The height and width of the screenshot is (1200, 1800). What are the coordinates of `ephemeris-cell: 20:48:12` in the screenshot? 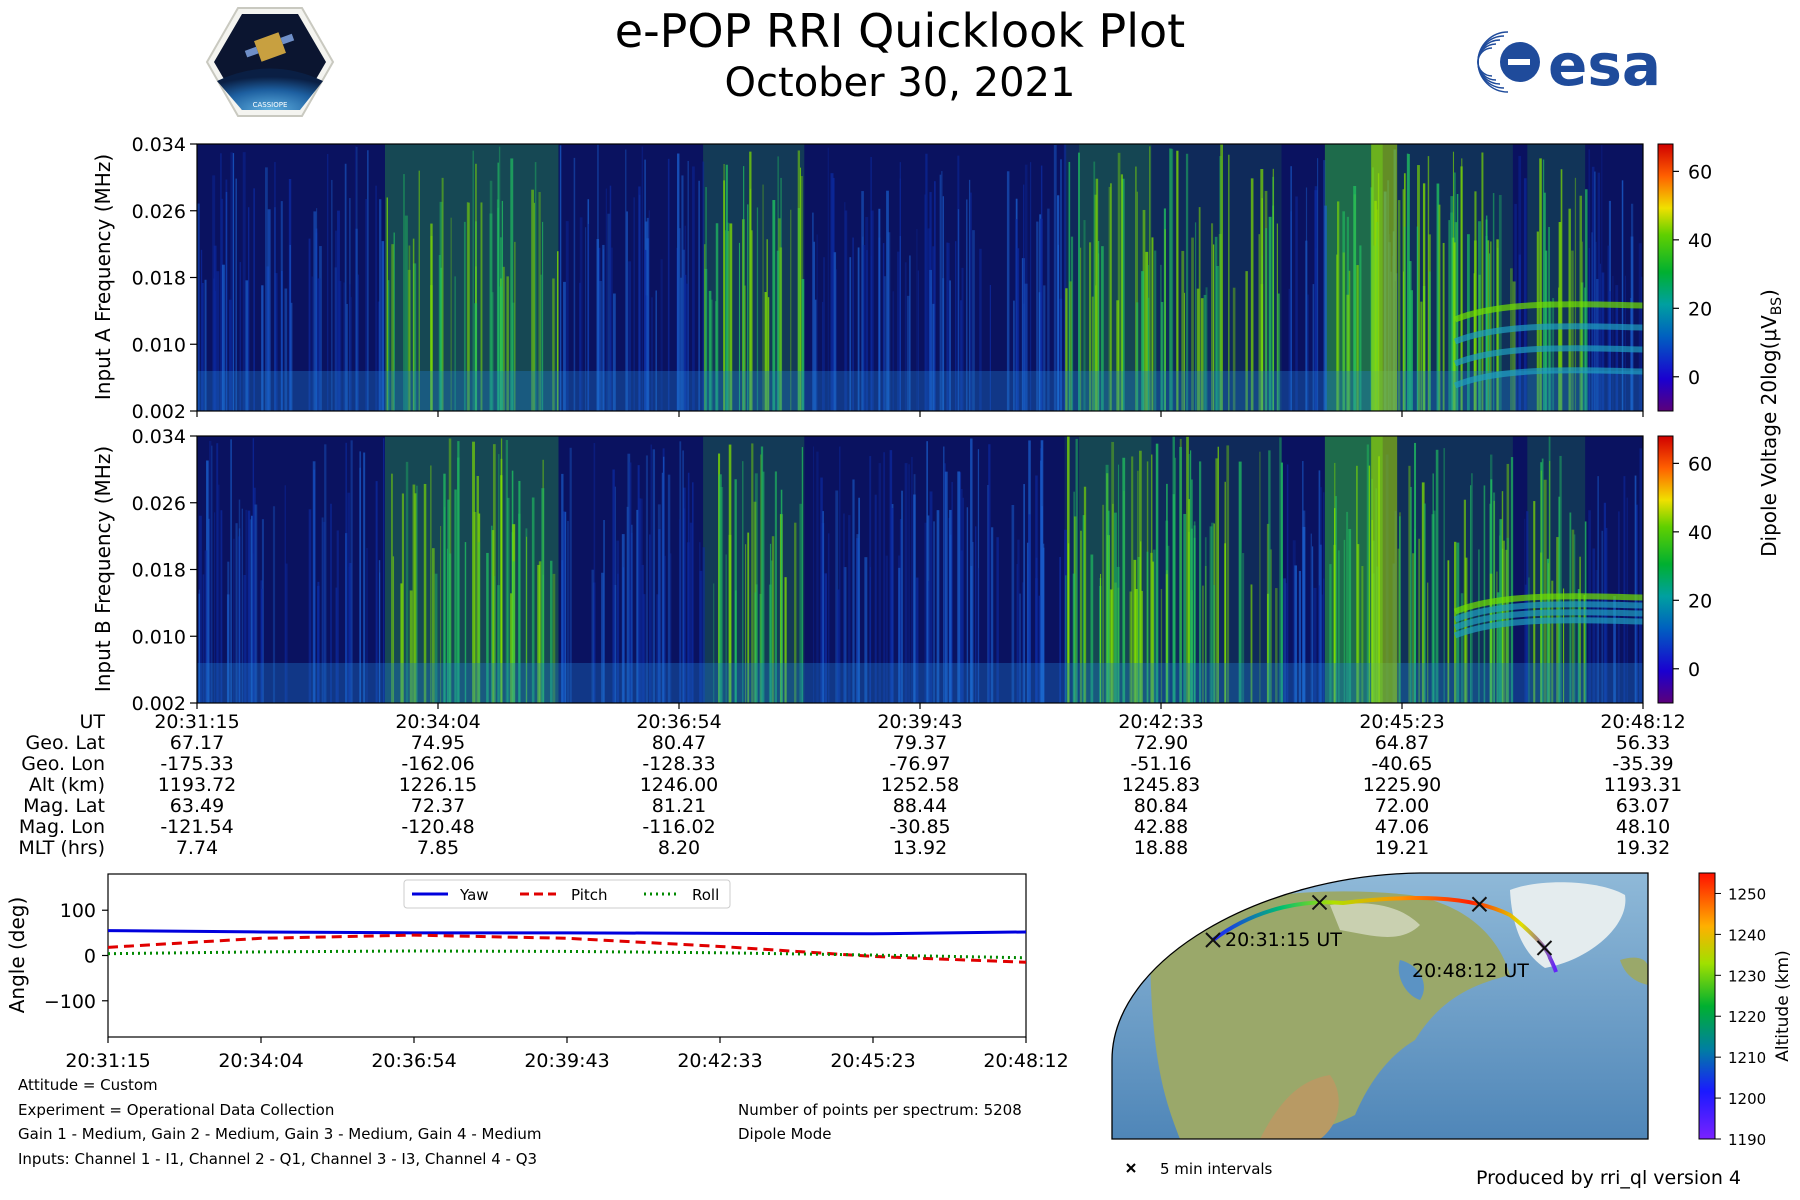 It's located at (1643, 722).